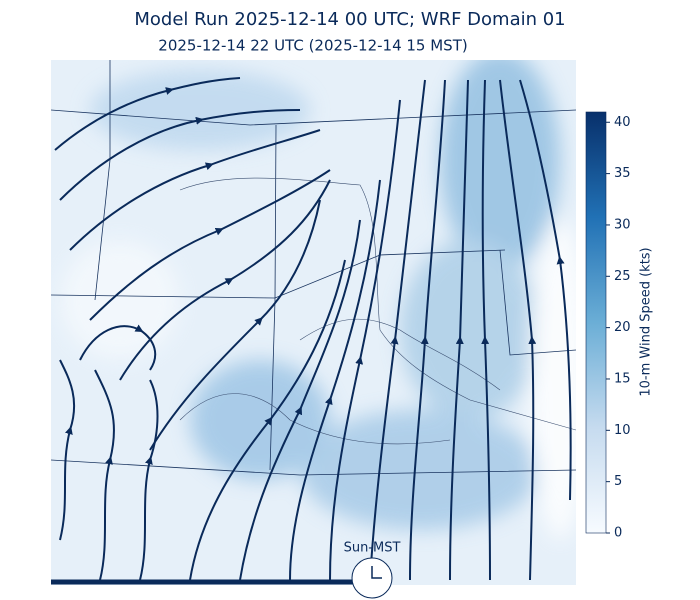 The height and width of the screenshot is (600, 700). Describe the element at coordinates (622, 378) in the screenshot. I see `colorbar-tick-label: 15` at that location.